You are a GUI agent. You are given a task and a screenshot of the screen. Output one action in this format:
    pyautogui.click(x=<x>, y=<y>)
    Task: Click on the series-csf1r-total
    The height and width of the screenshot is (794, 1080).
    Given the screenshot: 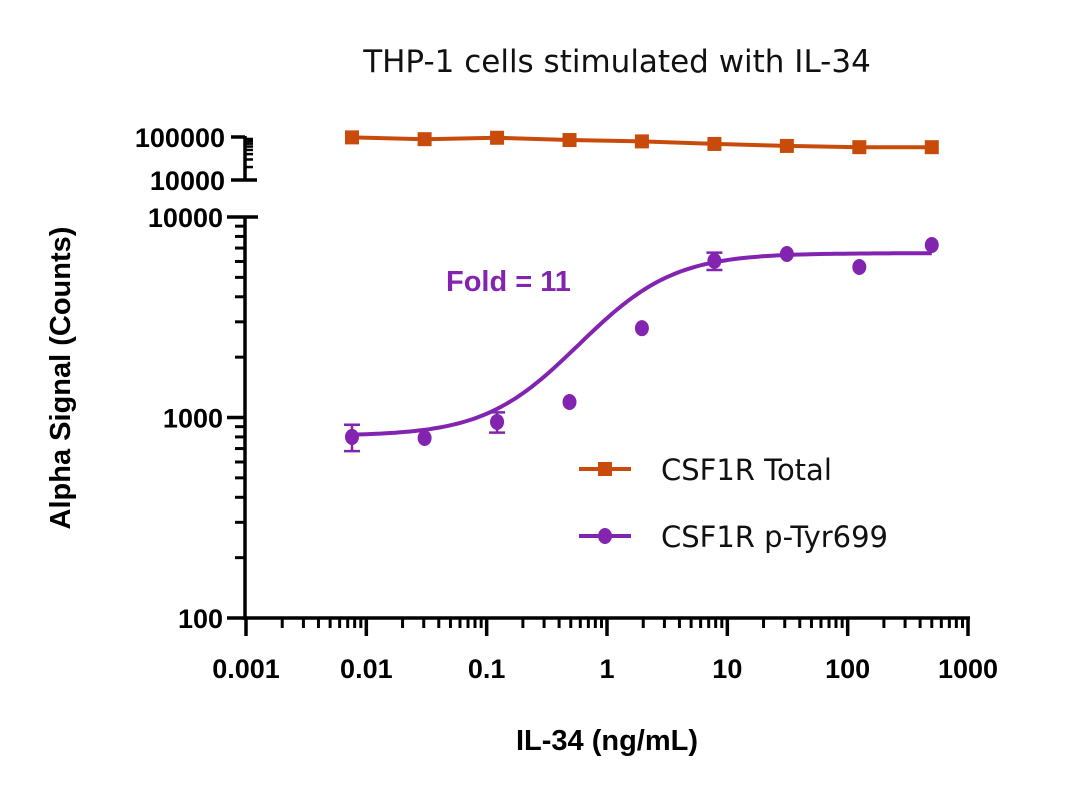 What is the action you would take?
    pyautogui.click(x=641, y=142)
    